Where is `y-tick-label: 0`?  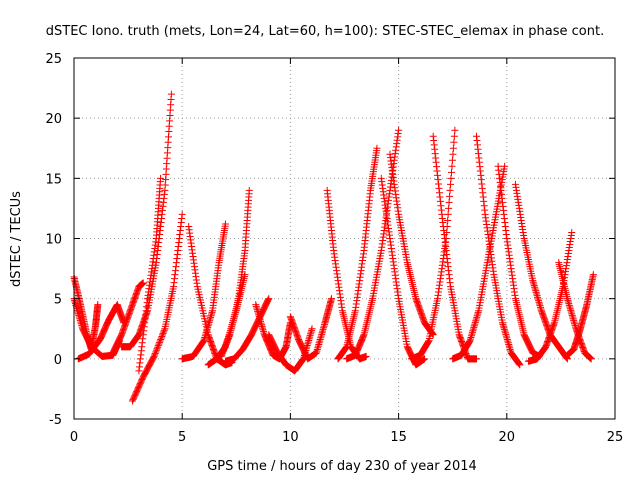 y-tick-label: 0 is located at coordinates (58, 360).